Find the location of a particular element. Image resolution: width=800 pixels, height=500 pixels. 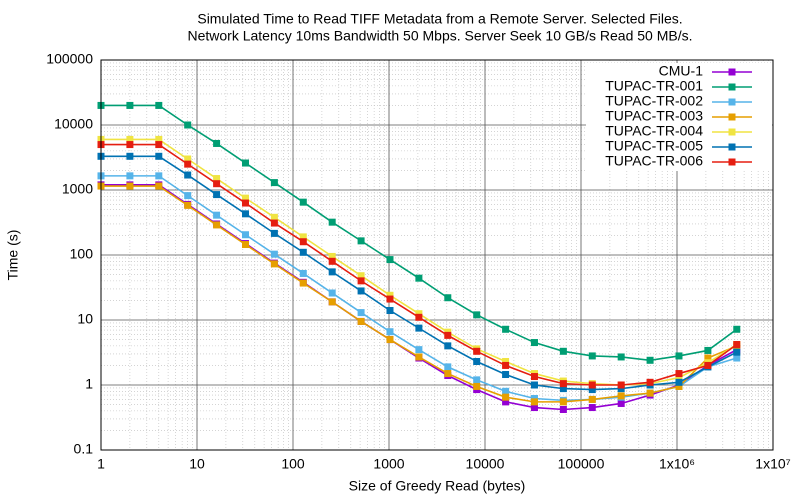

y-tick-label: 0.1 is located at coordinates (84, 449).